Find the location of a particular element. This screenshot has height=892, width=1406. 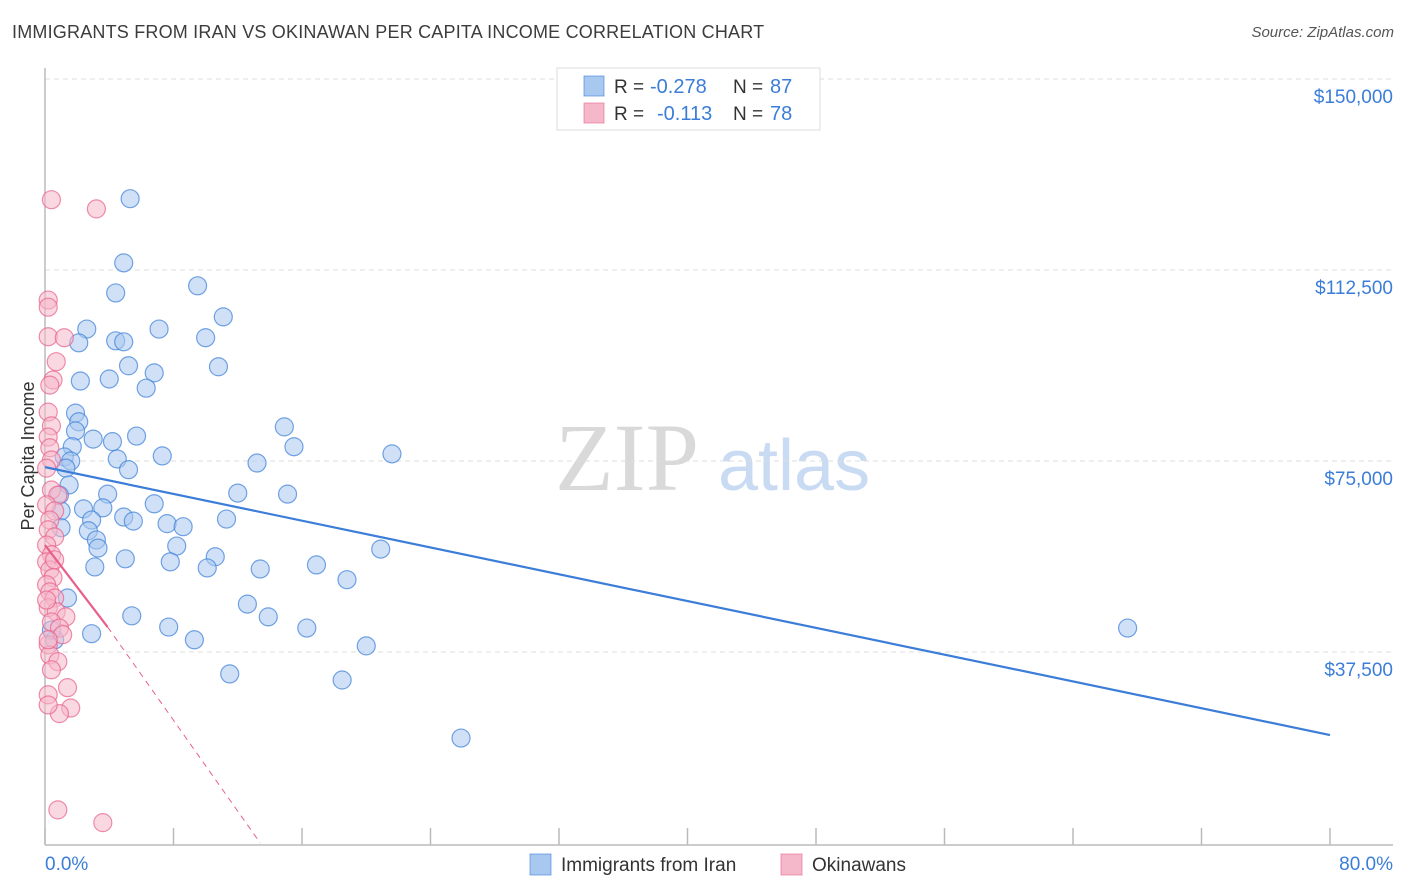

legend-r-value-okinawans: -0.113 is located at coordinates (684, 114).